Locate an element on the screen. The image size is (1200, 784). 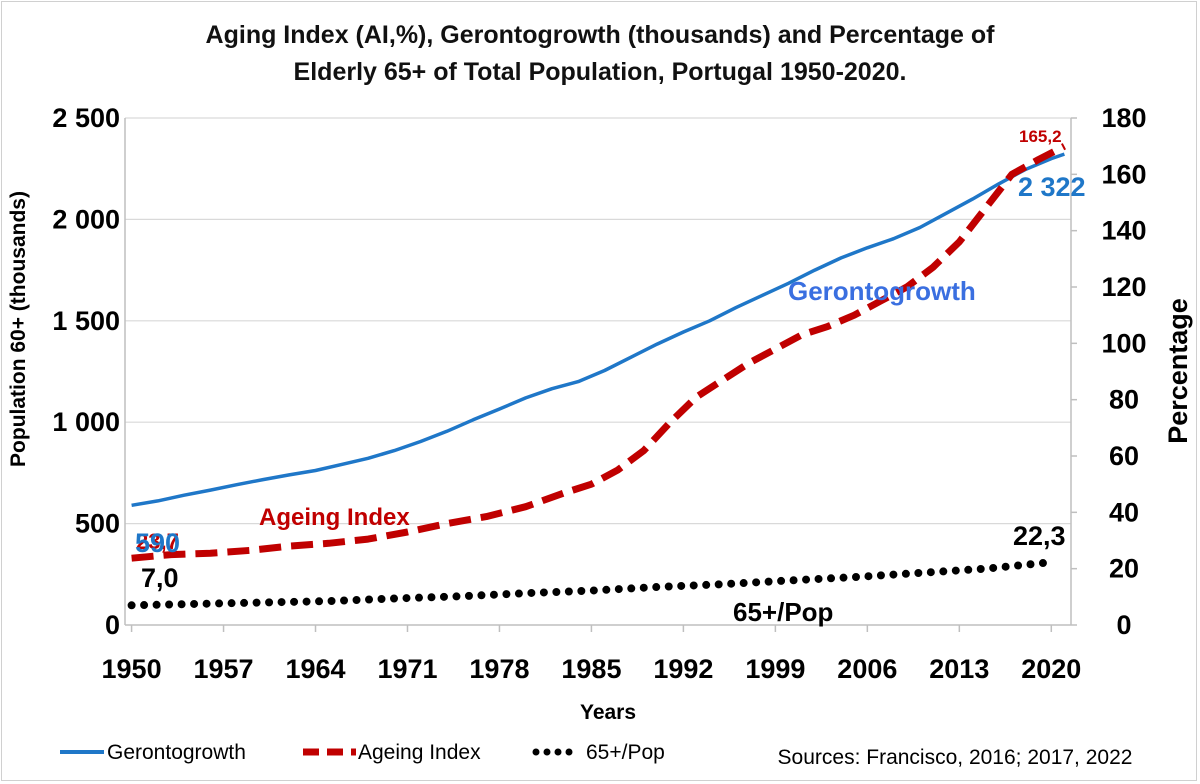
x-tick-label: 1978 is located at coordinates (499, 669).